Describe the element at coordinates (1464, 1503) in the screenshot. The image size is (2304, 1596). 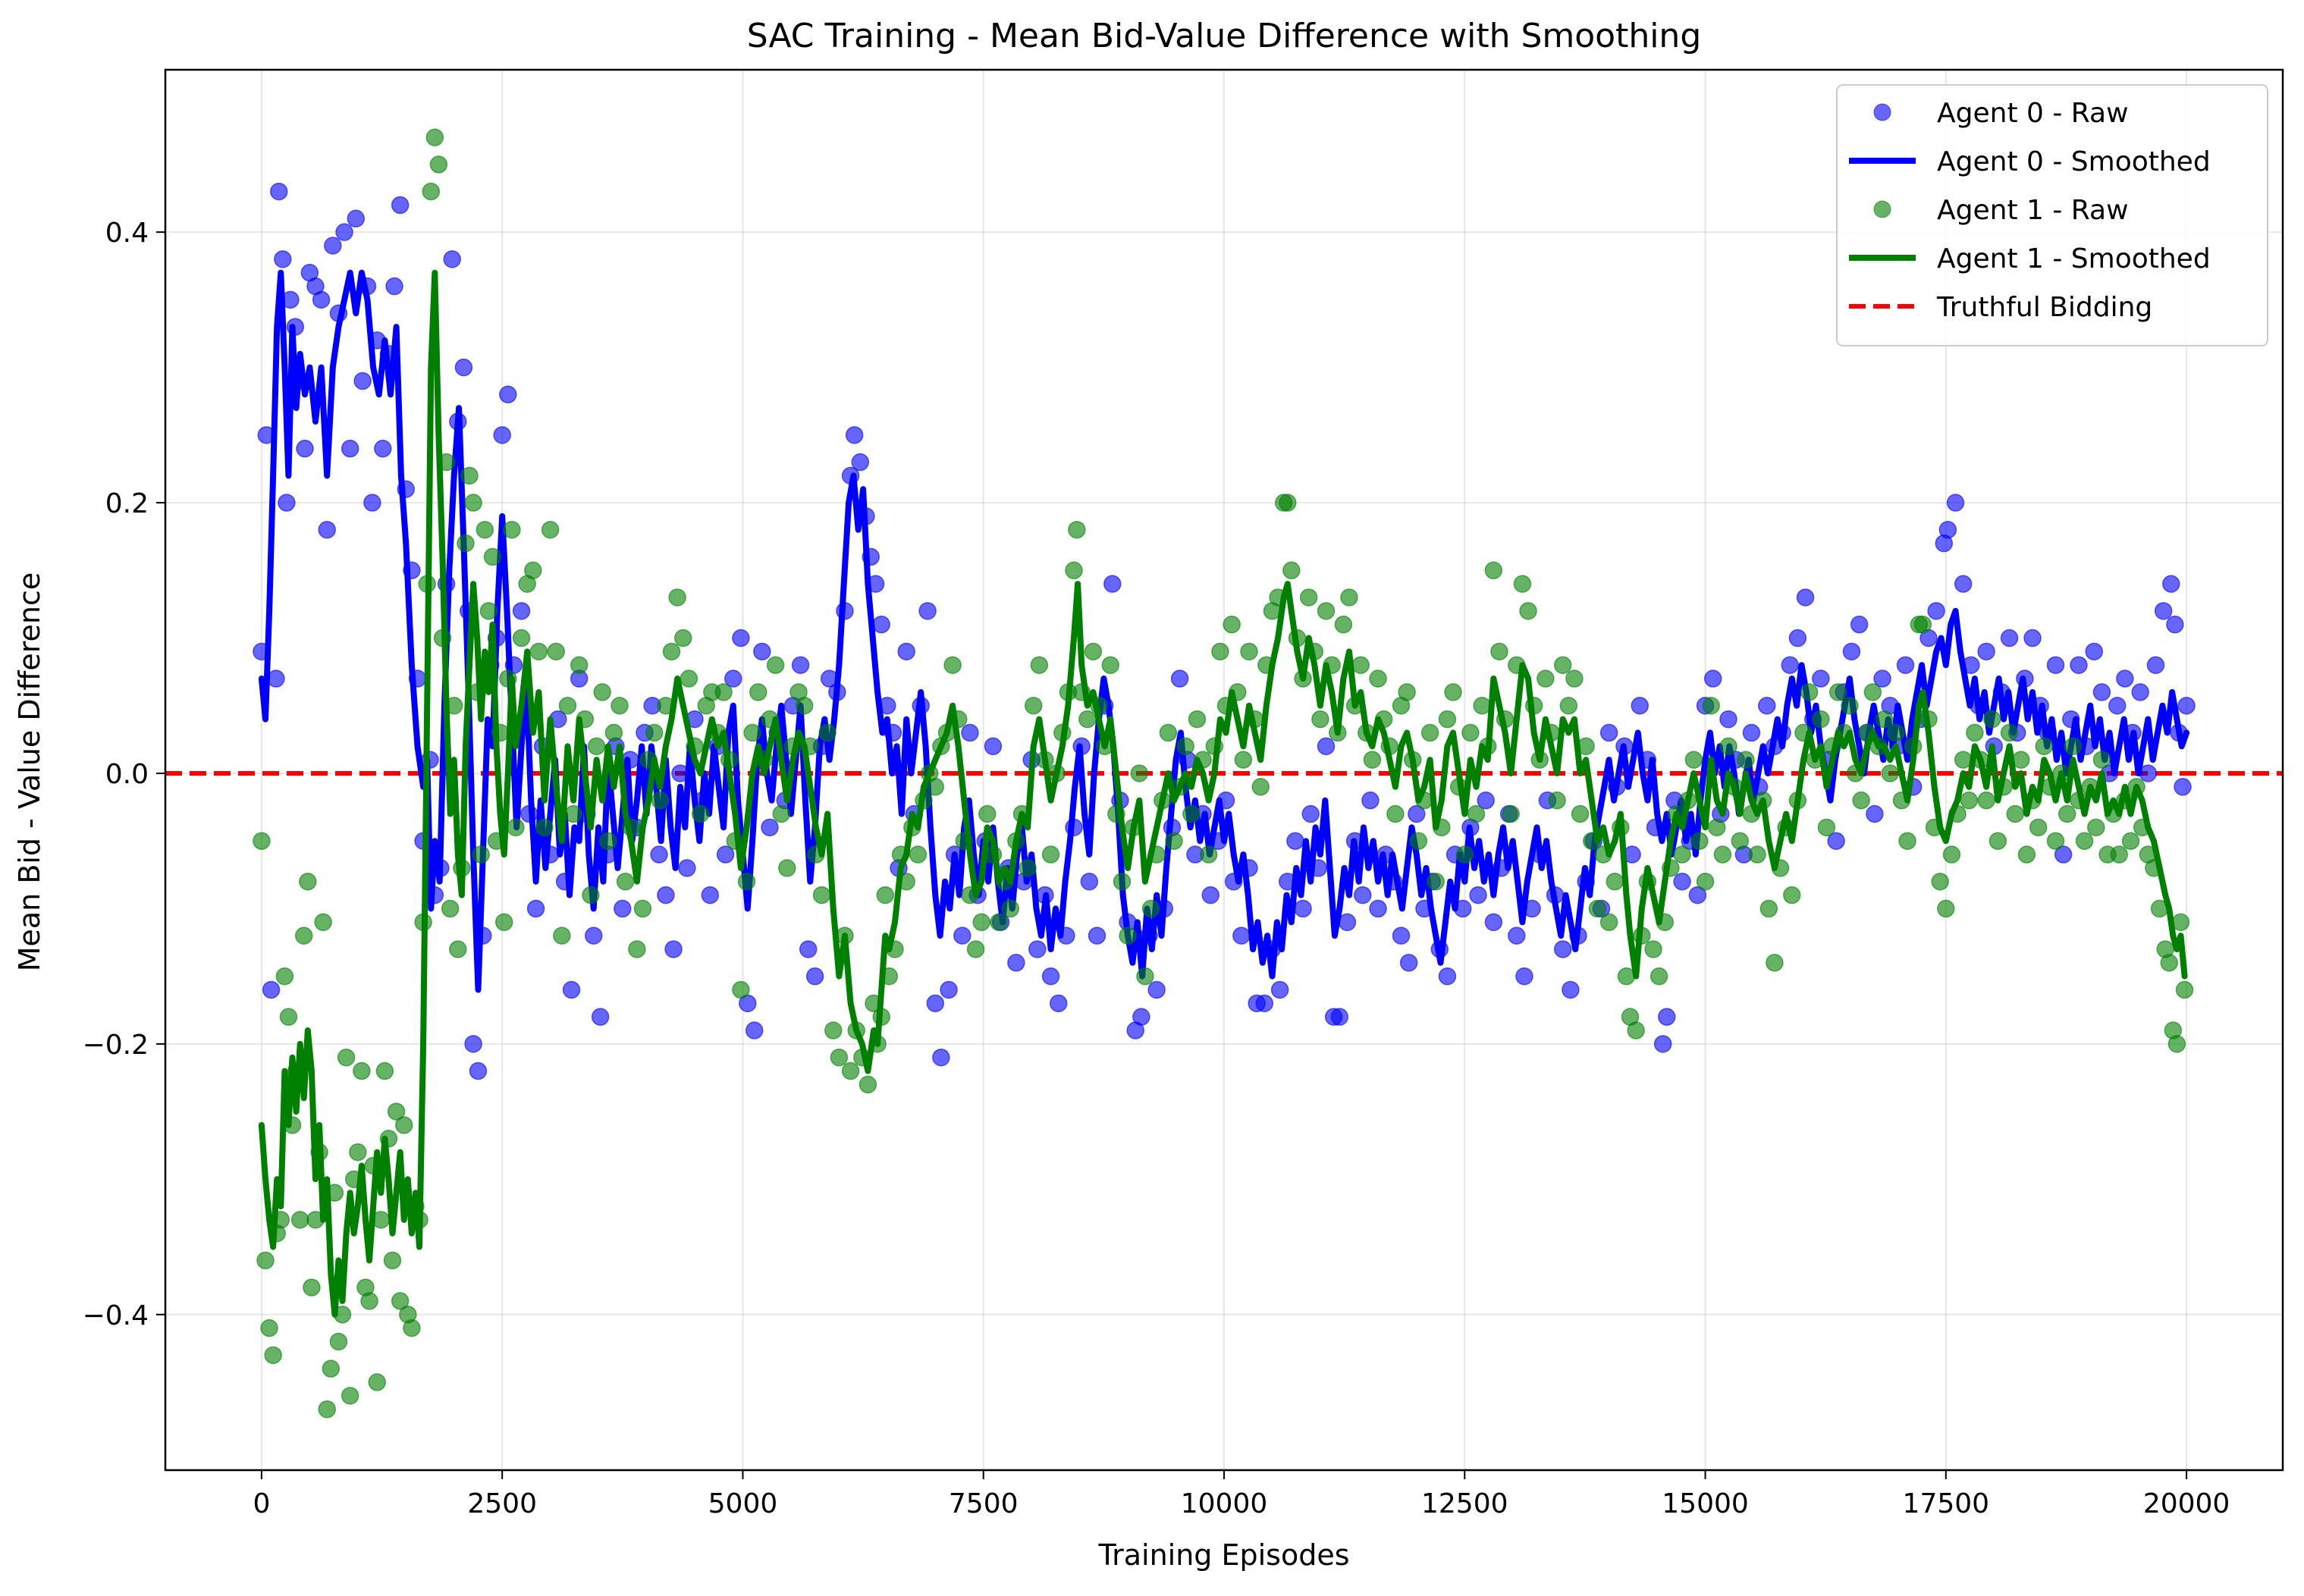
I see `x-tick-label: 12500` at that location.